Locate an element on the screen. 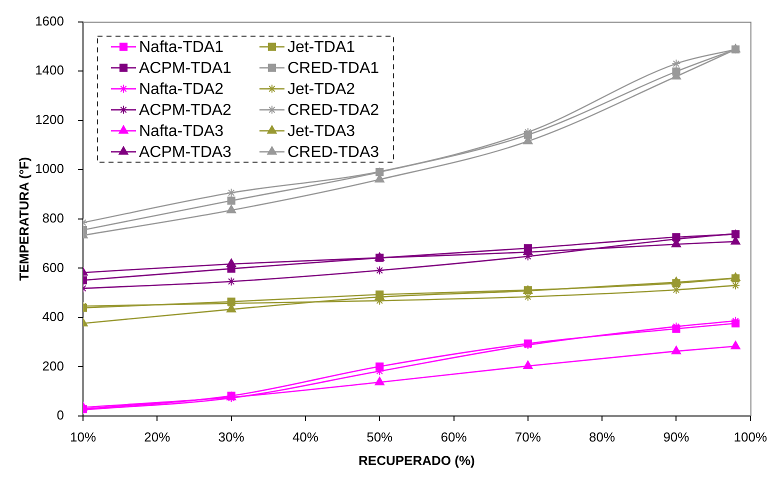  x-tick-label: 80% is located at coordinates (602, 436).